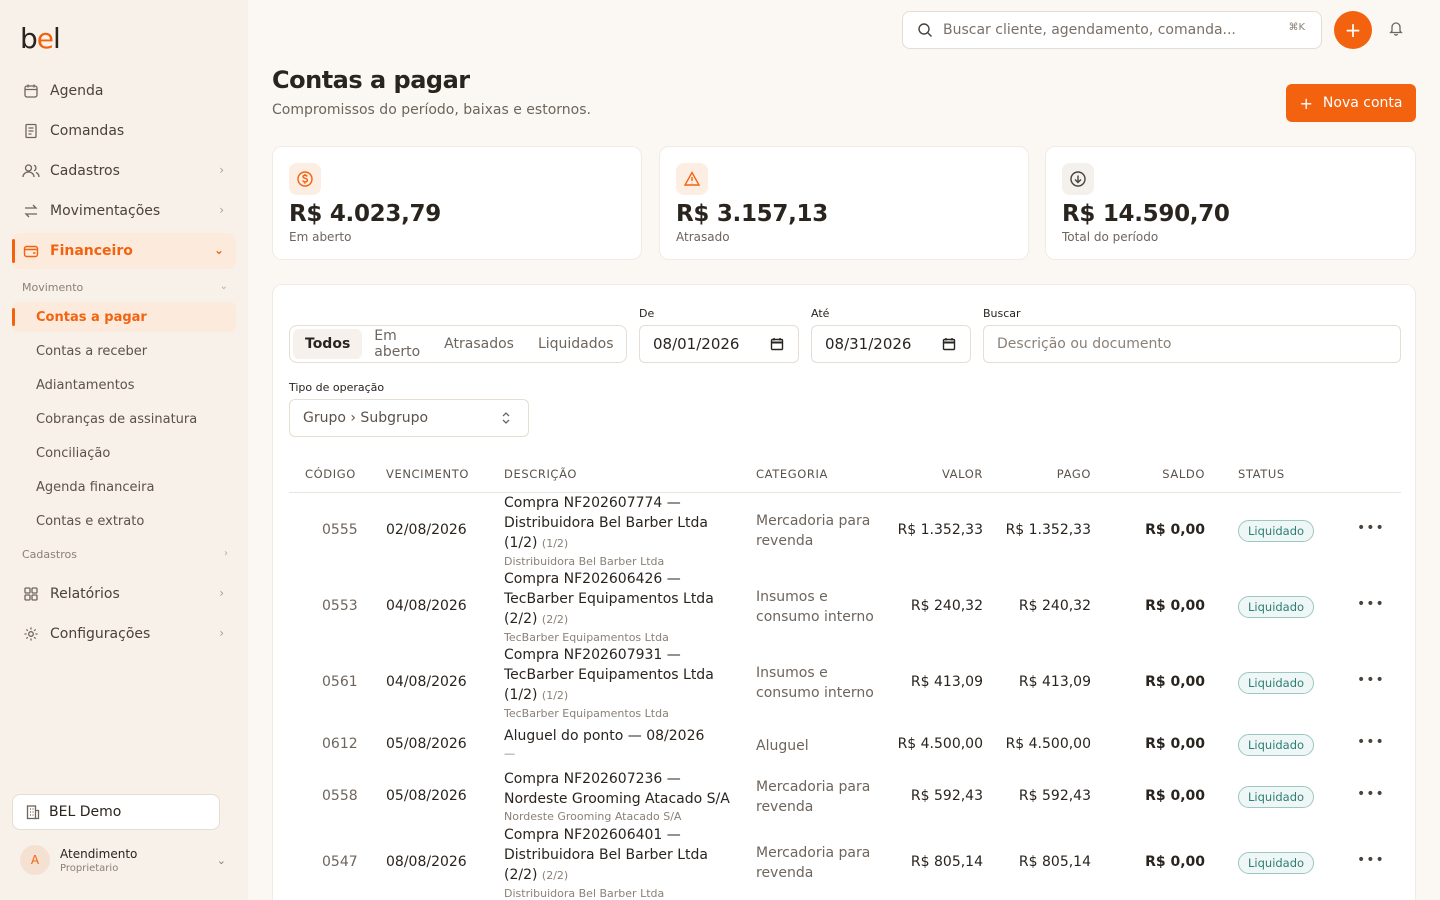 Image resolution: width=1440 pixels, height=900 pixels. Describe the element at coordinates (1002, 313) in the screenshot. I see `search-label: Buscar` at that location.